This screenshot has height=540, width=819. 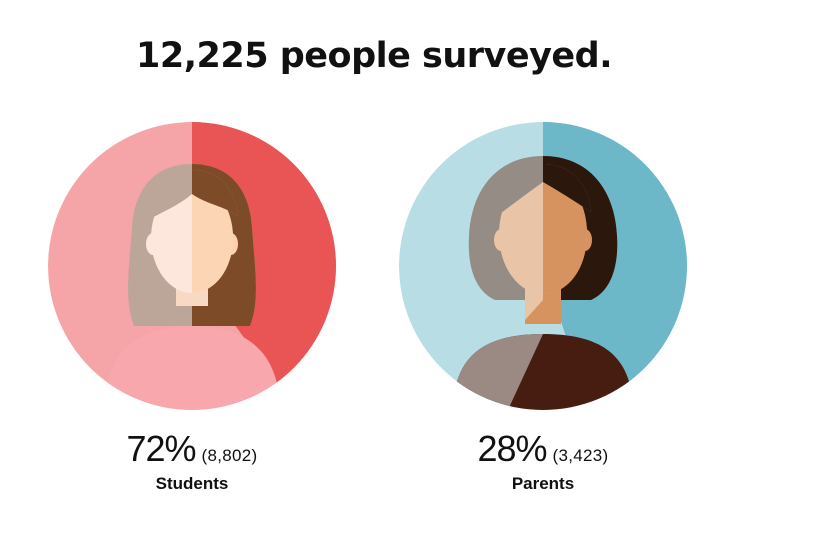 I want to click on parents-percent: 28%, so click(x=512, y=448).